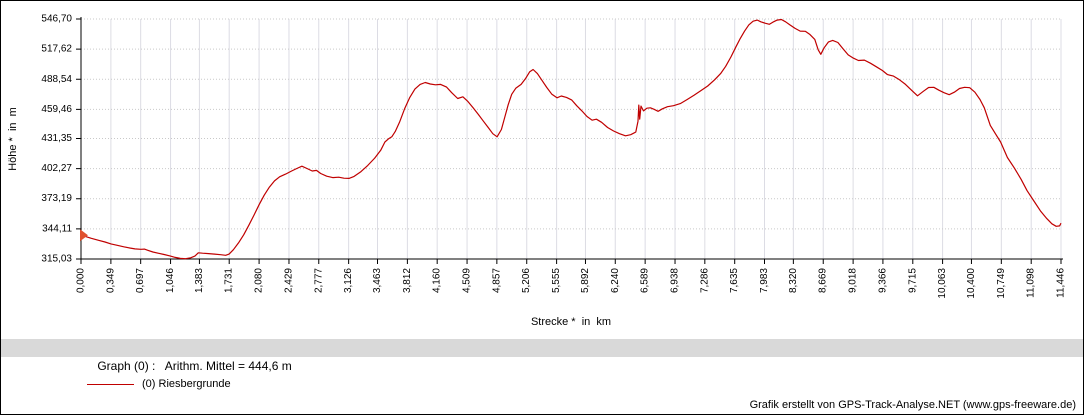 The height and width of the screenshot is (415, 1084). I want to click on y-tick-label: 459,46, so click(56, 109).